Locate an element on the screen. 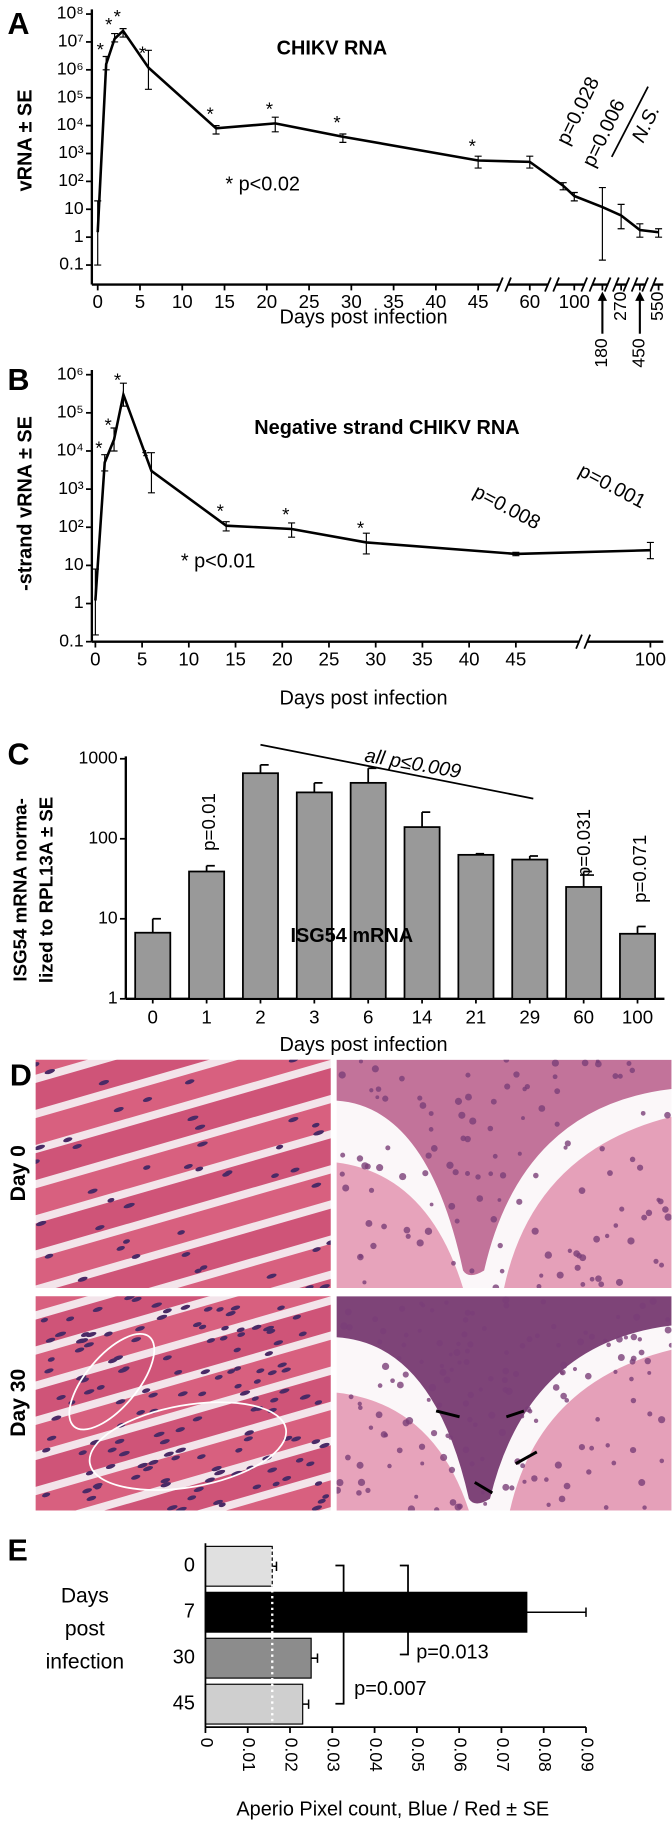 The width and height of the screenshot is (672, 1829). y-tick-label: 10 is located at coordinates (74, 208).